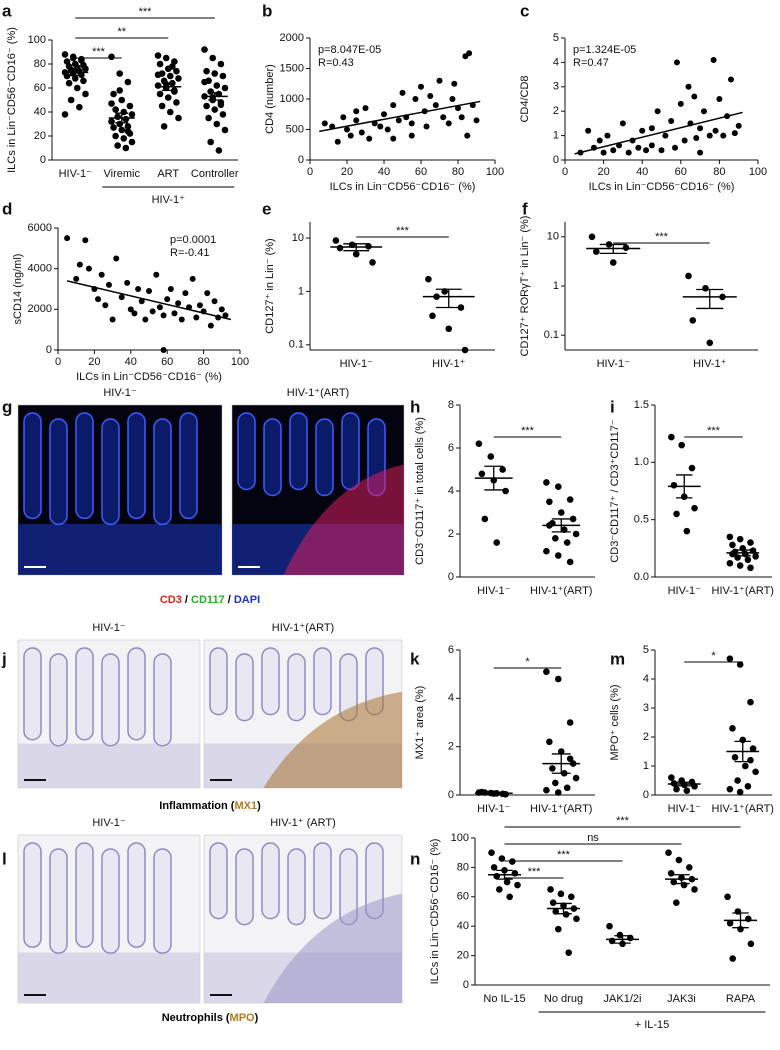 The height and width of the screenshot is (1050, 780). Describe the element at coordinates (563, 999) in the screenshot. I see `x-tick-label: No drug` at that location.